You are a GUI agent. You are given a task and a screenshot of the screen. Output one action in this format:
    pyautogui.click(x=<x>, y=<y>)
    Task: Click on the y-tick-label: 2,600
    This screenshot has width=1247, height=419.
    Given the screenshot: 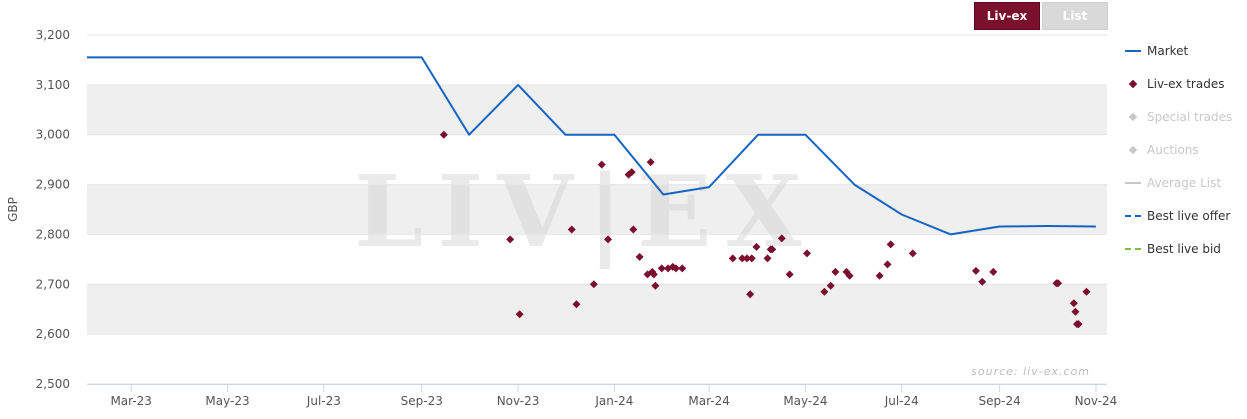 What is the action you would take?
    pyautogui.click(x=53, y=334)
    